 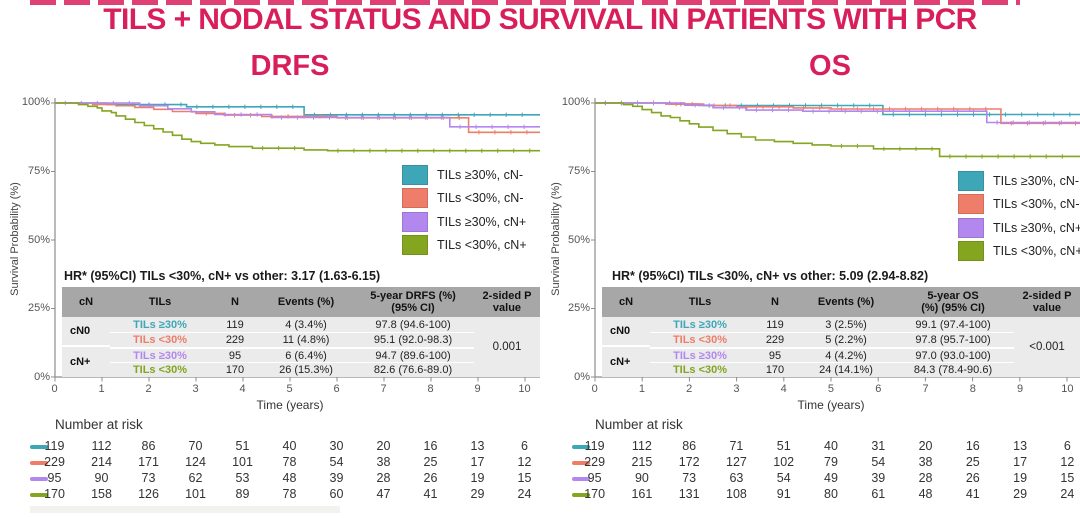 What do you see at coordinates (101, 462) in the screenshot?
I see `risk-count: 214` at bounding box center [101, 462].